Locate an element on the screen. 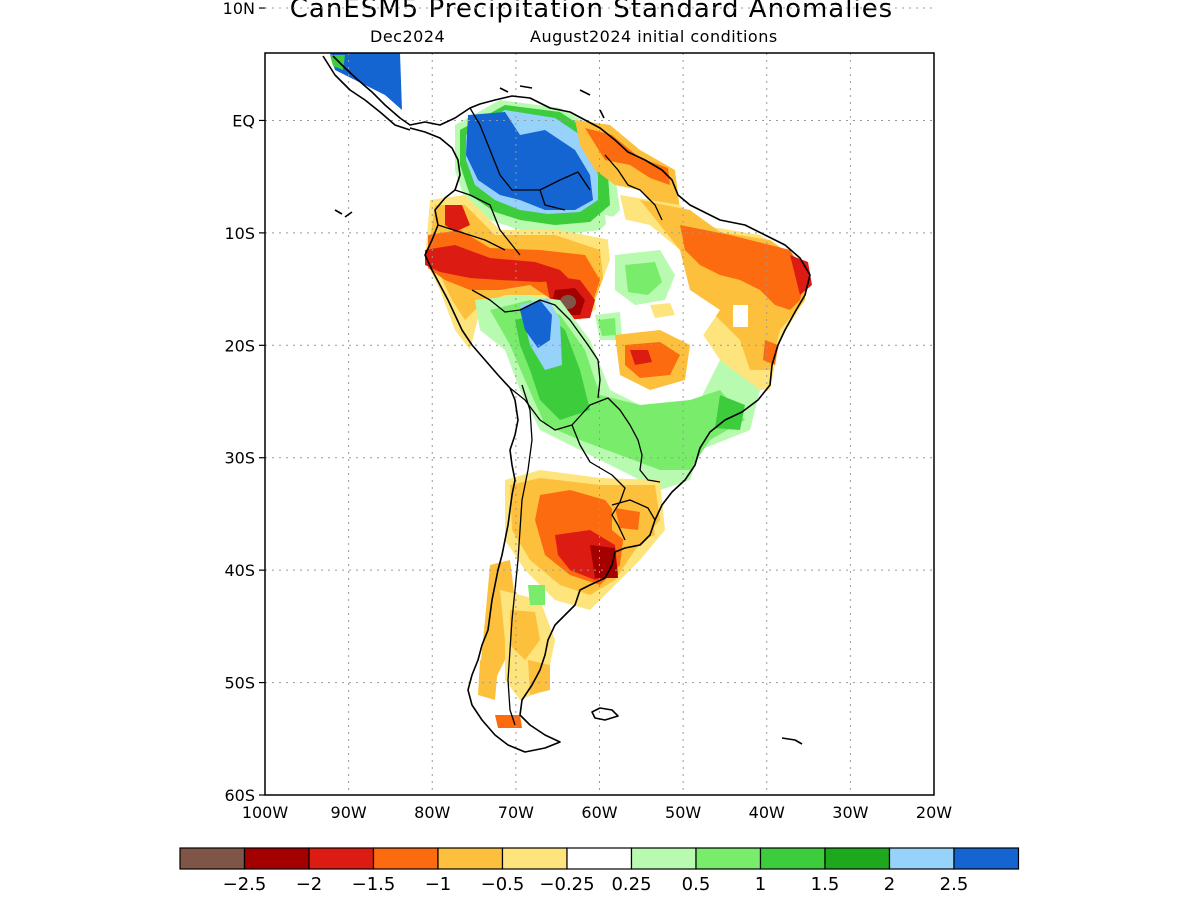 The image size is (1200, 900). colorbar-label: −1.5 is located at coordinates (374, 884).